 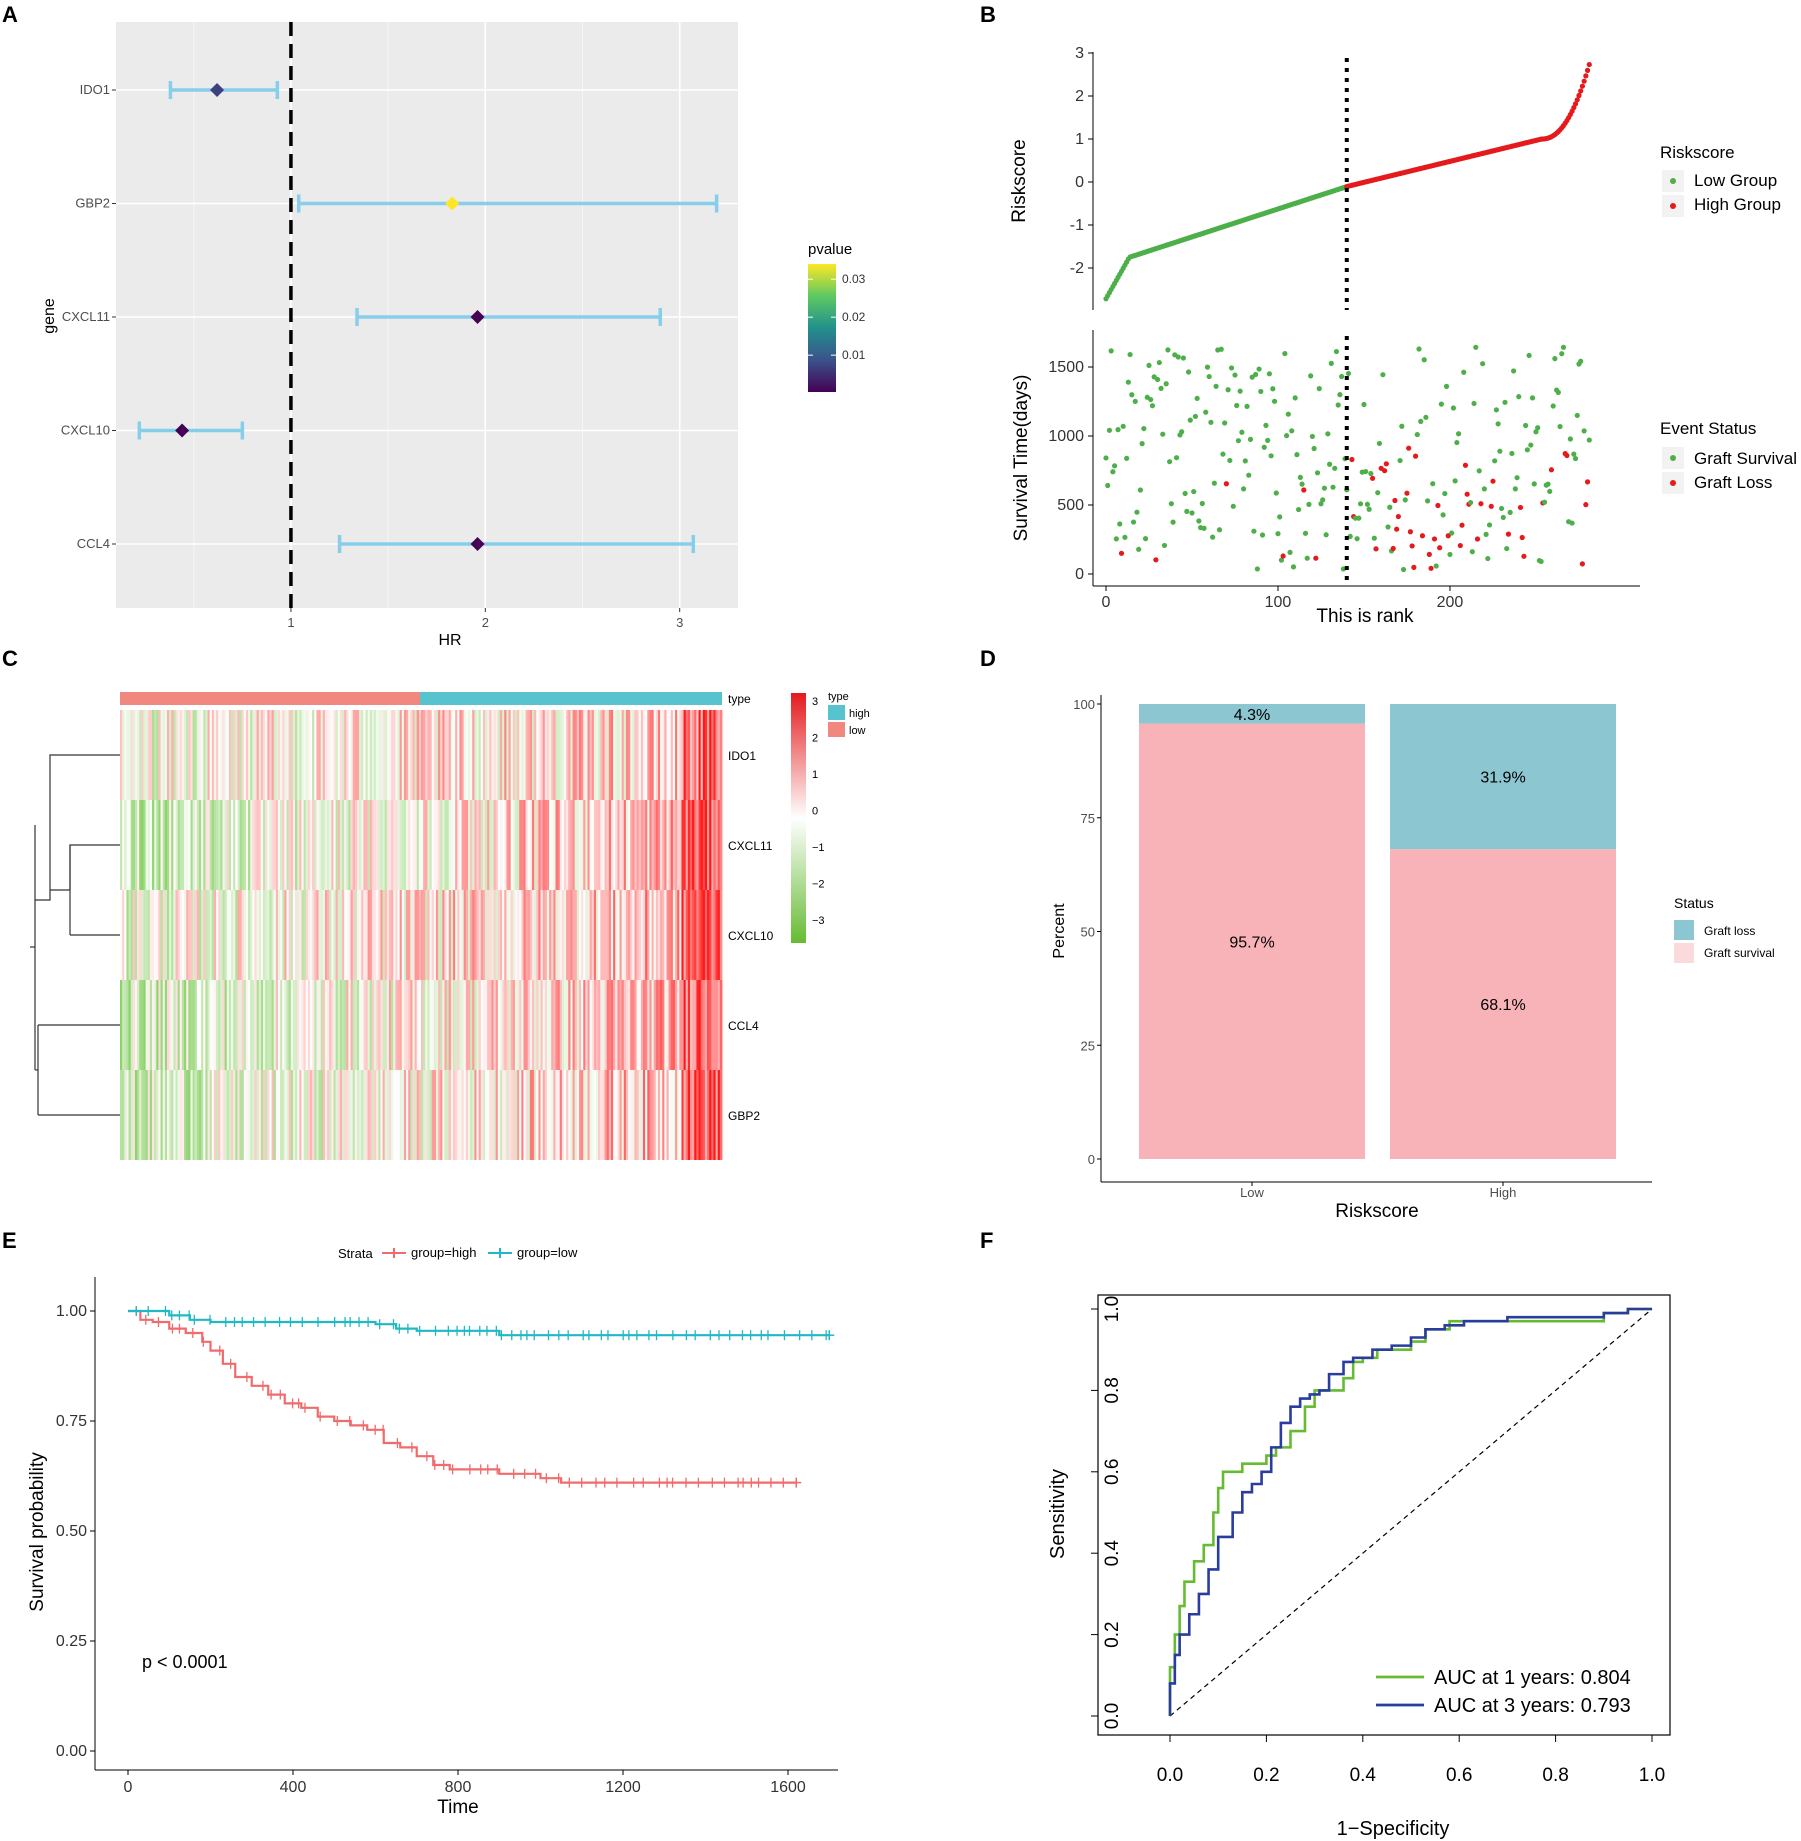 I want to click on panel-label-a: A, so click(x=10, y=14).